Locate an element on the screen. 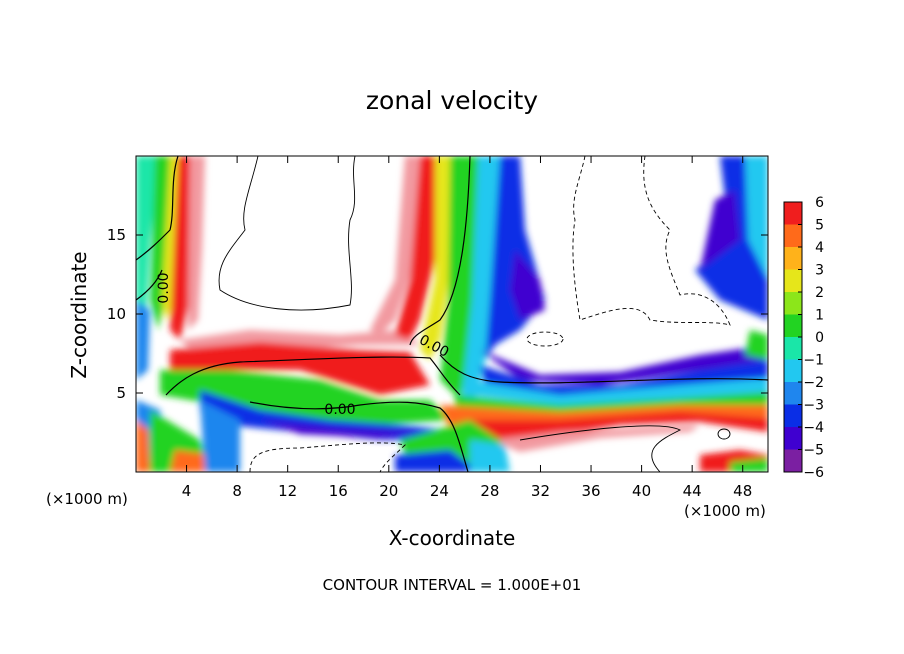 Image resolution: width=904 pixels, height=654 pixels. contour-bottom-right is located at coordinates (600, 448).